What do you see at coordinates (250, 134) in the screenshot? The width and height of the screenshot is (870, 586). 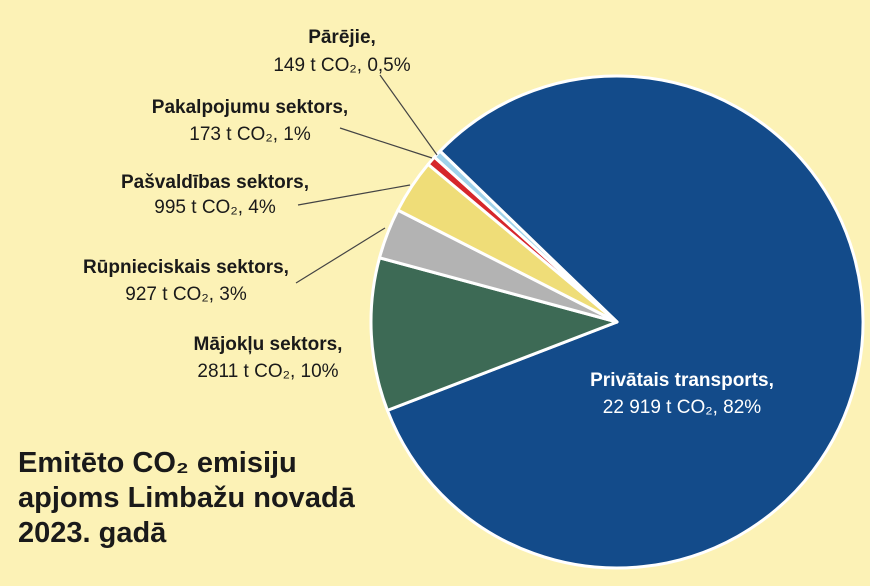 I see `value-label: 173 t CO₂, 1%` at bounding box center [250, 134].